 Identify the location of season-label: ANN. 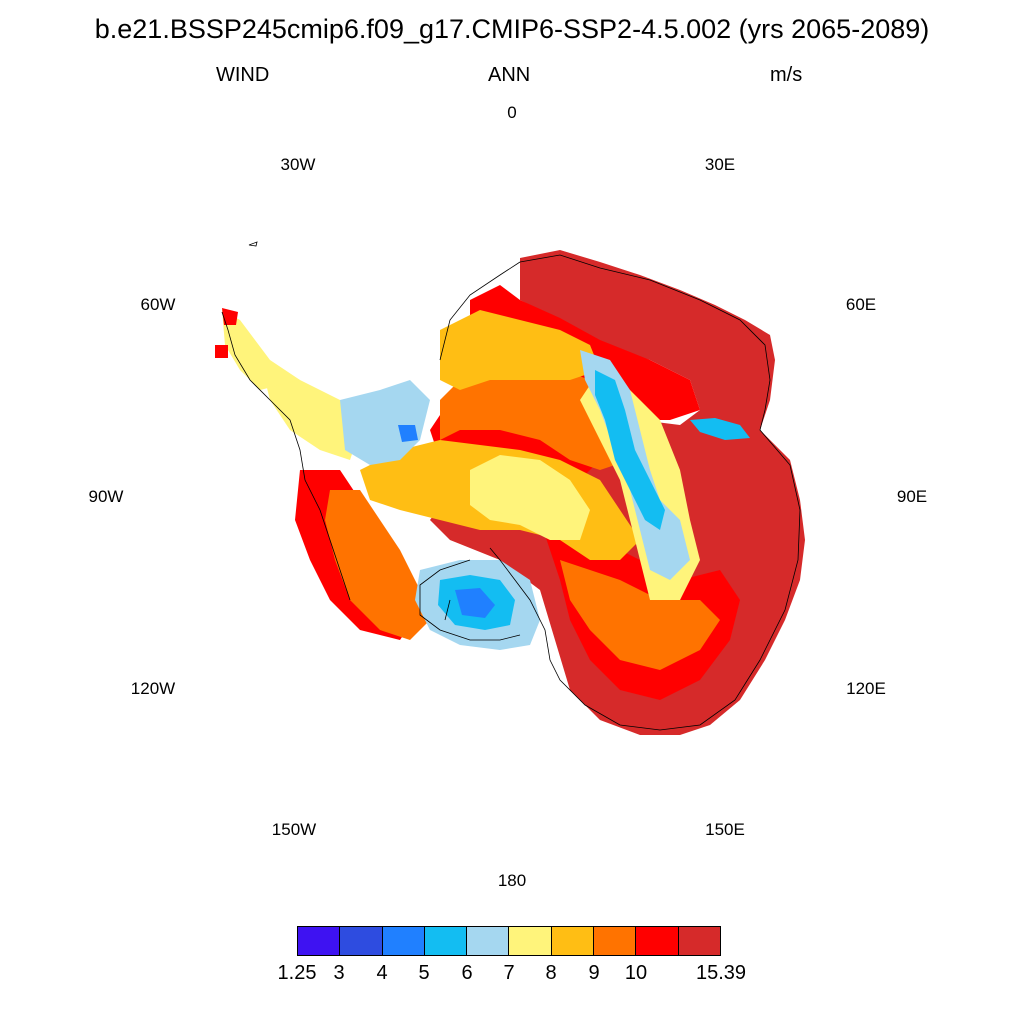
(509, 75).